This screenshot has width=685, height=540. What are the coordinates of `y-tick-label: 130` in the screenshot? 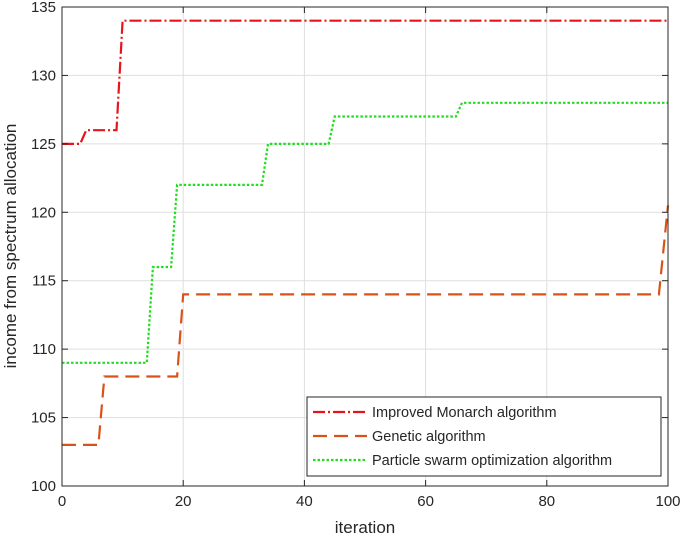 It's located at (43, 75).